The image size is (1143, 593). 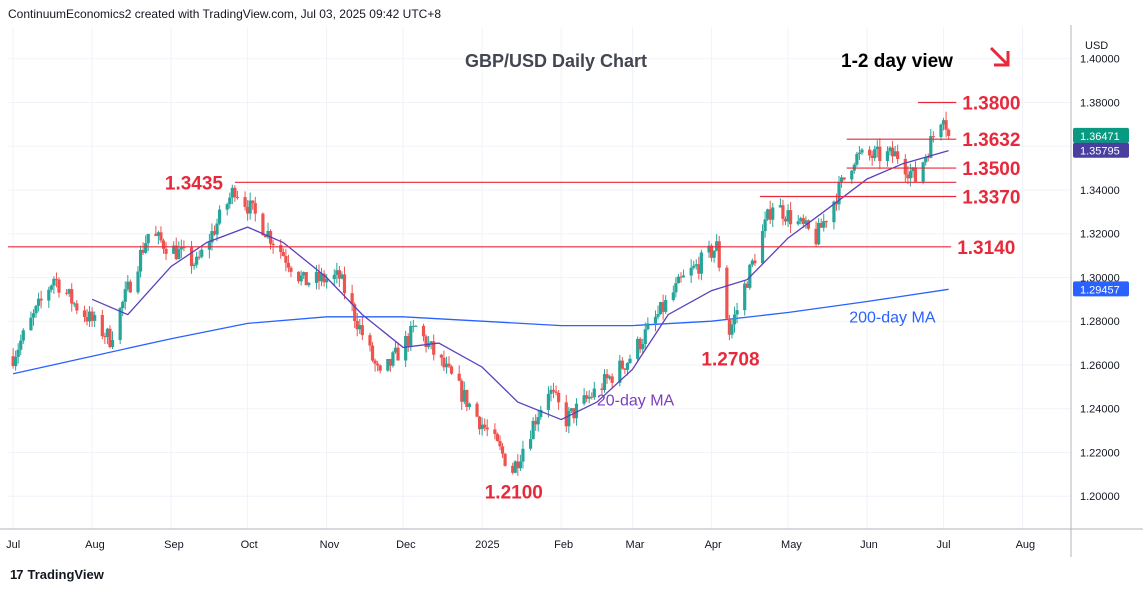 I want to click on x-tick-label: 2025, so click(x=487, y=545).